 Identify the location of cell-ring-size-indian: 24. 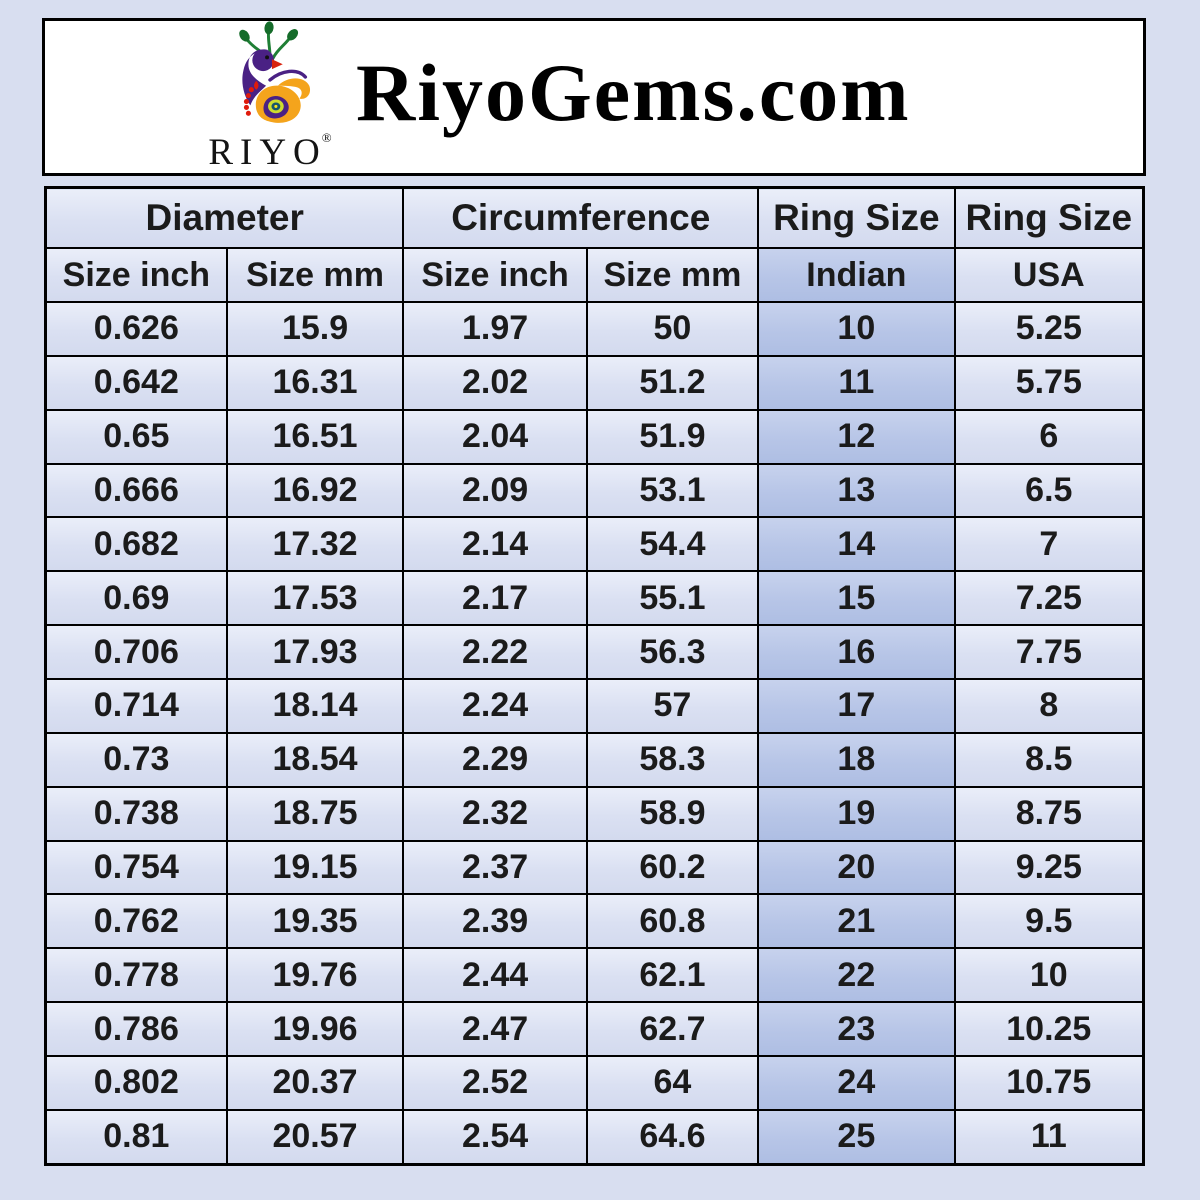
(856, 1083).